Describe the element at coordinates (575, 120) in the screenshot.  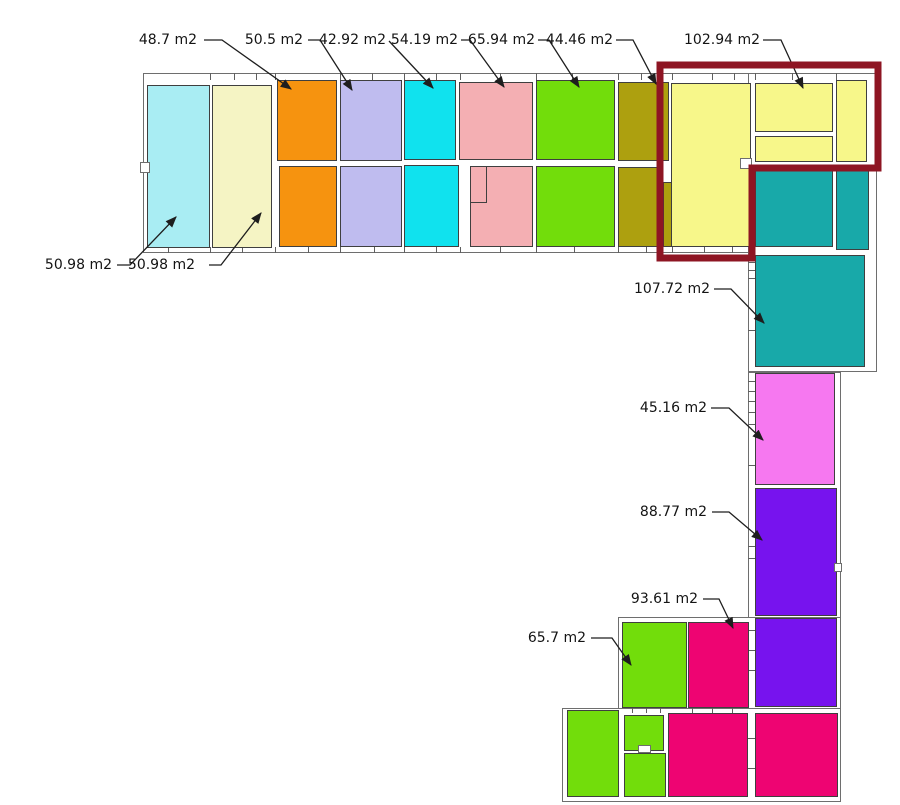
I see `room-unit-green-upper` at that location.